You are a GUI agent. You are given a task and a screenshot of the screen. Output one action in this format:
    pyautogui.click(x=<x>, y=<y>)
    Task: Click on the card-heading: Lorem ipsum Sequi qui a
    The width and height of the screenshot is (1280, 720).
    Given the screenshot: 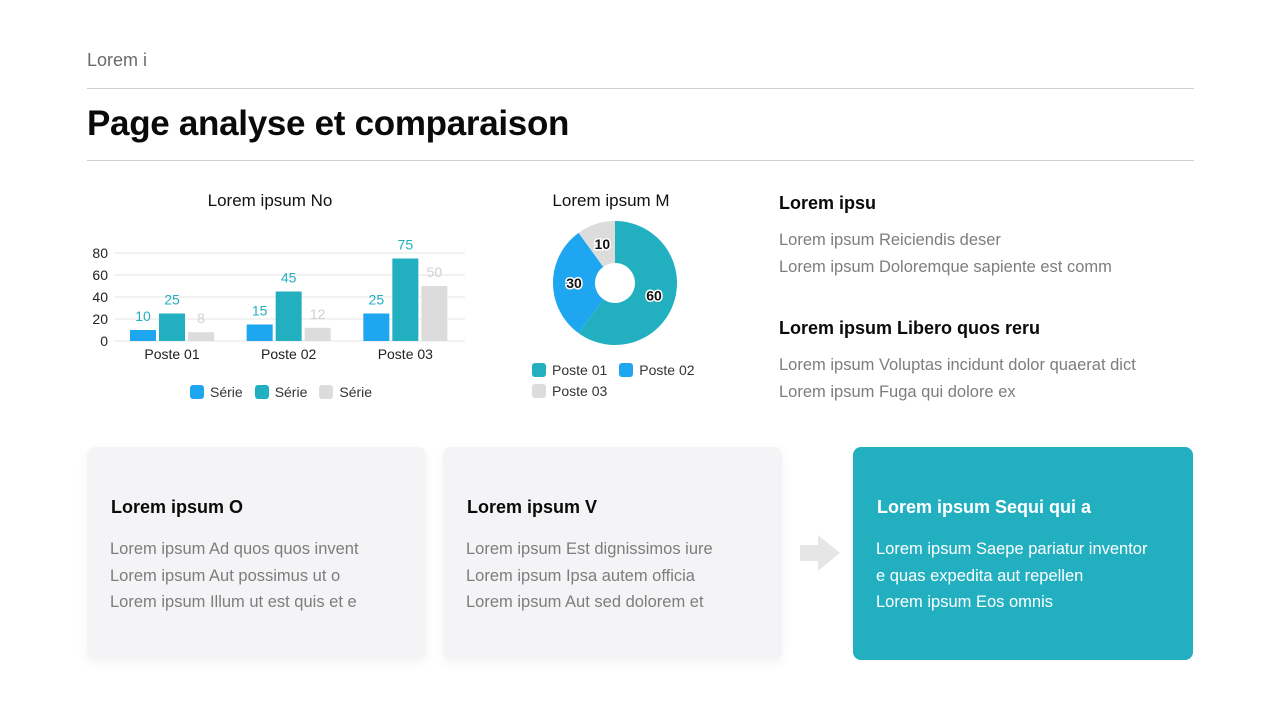 What is the action you would take?
    pyautogui.click(x=984, y=507)
    